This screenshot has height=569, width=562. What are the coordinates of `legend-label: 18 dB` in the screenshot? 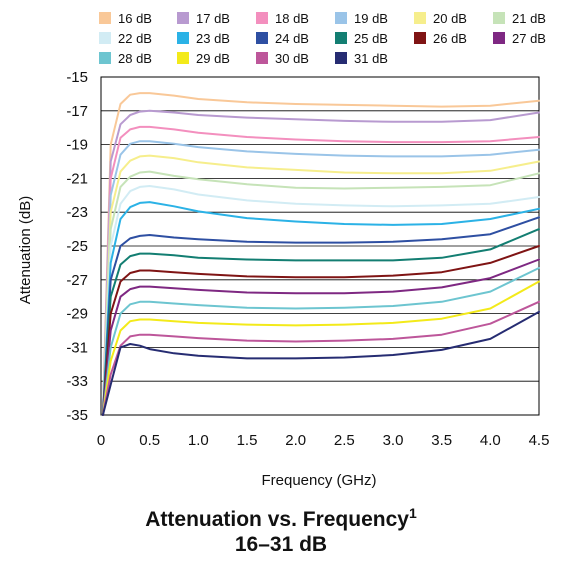 It's located at (292, 18).